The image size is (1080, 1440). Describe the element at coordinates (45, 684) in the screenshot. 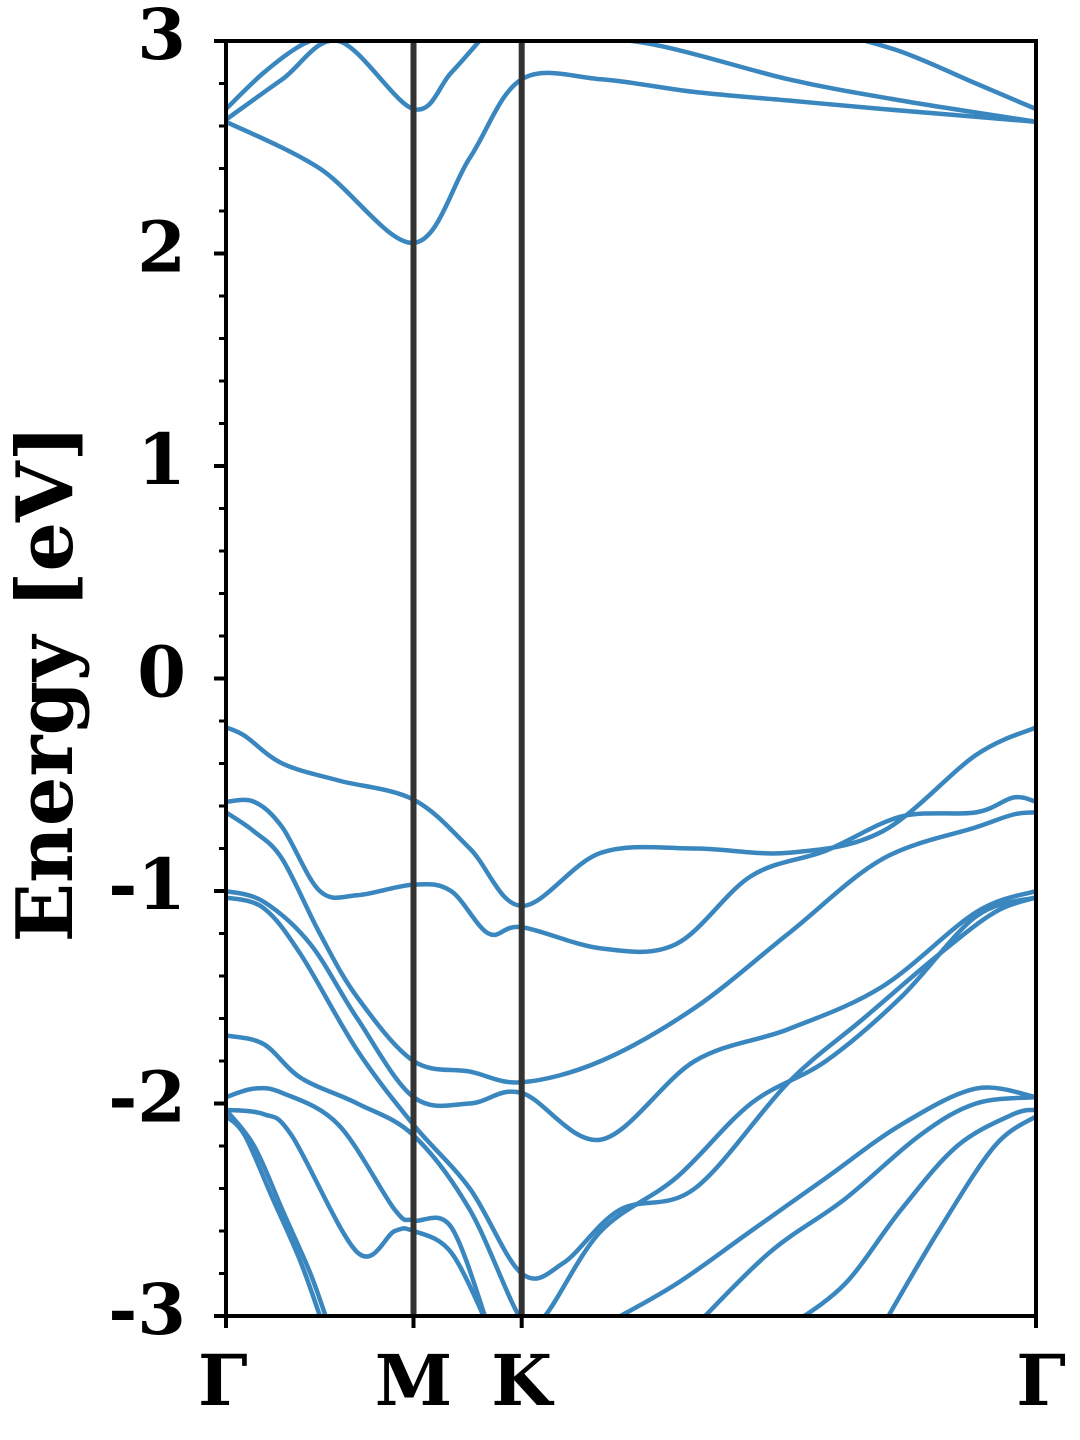

I see `y-axis-label: Energy [eV]` at that location.